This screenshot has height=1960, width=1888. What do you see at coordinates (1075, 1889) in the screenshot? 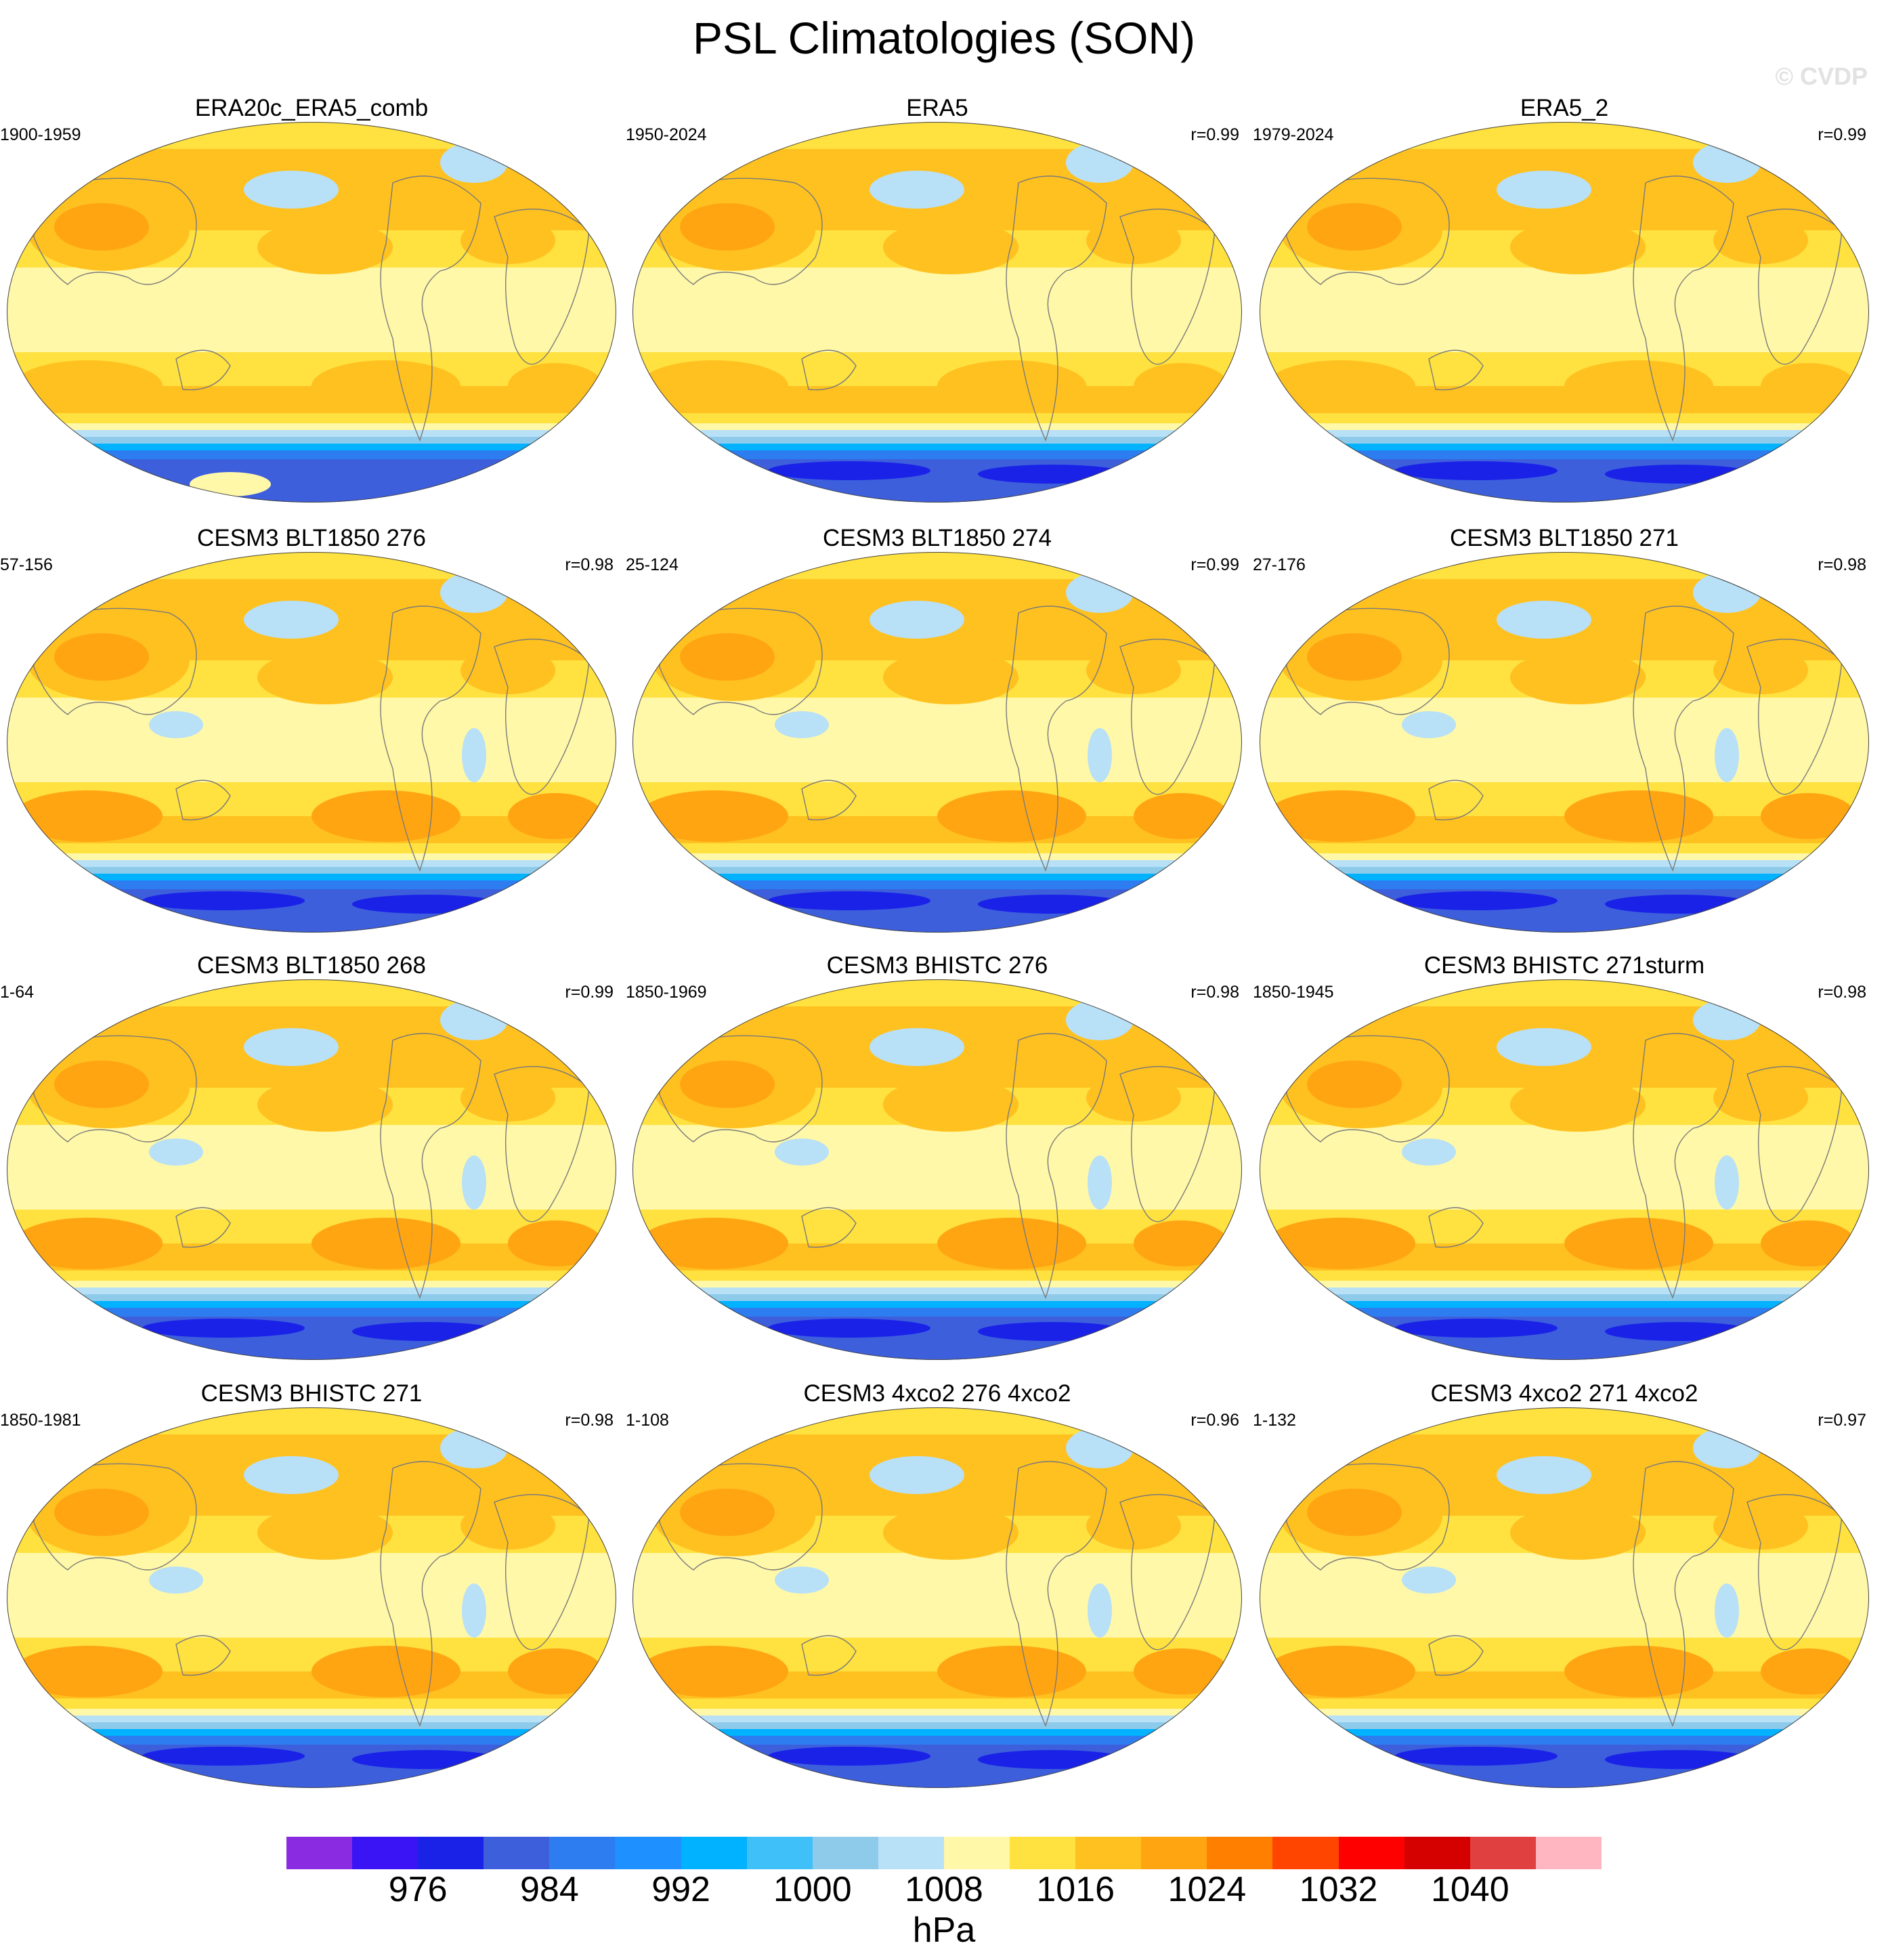
I see `colorbar-tick-label: 1016` at bounding box center [1075, 1889].